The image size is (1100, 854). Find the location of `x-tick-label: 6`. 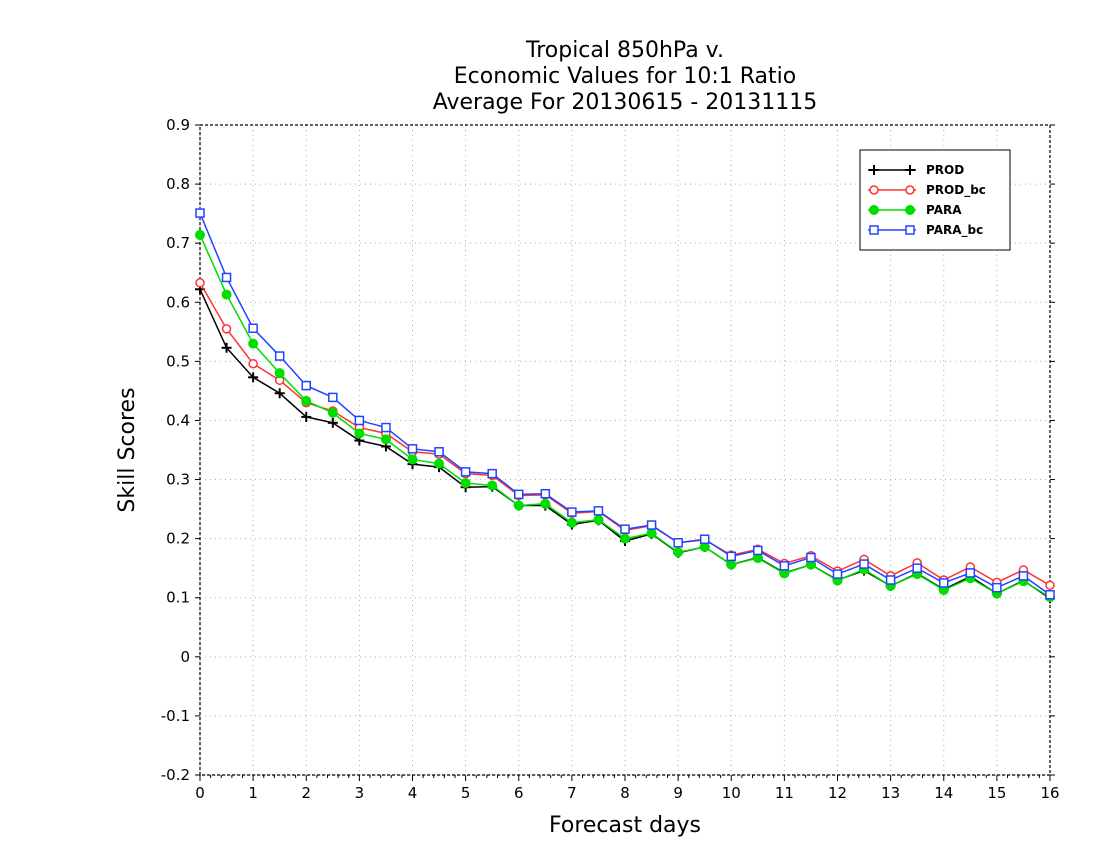

x-tick-label: 6 is located at coordinates (519, 793).